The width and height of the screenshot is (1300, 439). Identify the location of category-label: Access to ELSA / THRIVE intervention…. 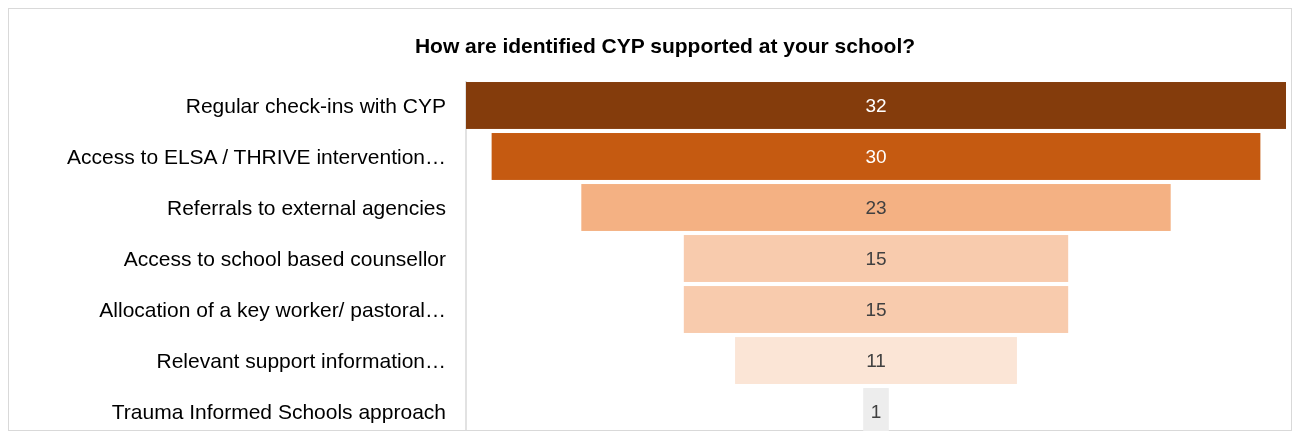
(256, 156).